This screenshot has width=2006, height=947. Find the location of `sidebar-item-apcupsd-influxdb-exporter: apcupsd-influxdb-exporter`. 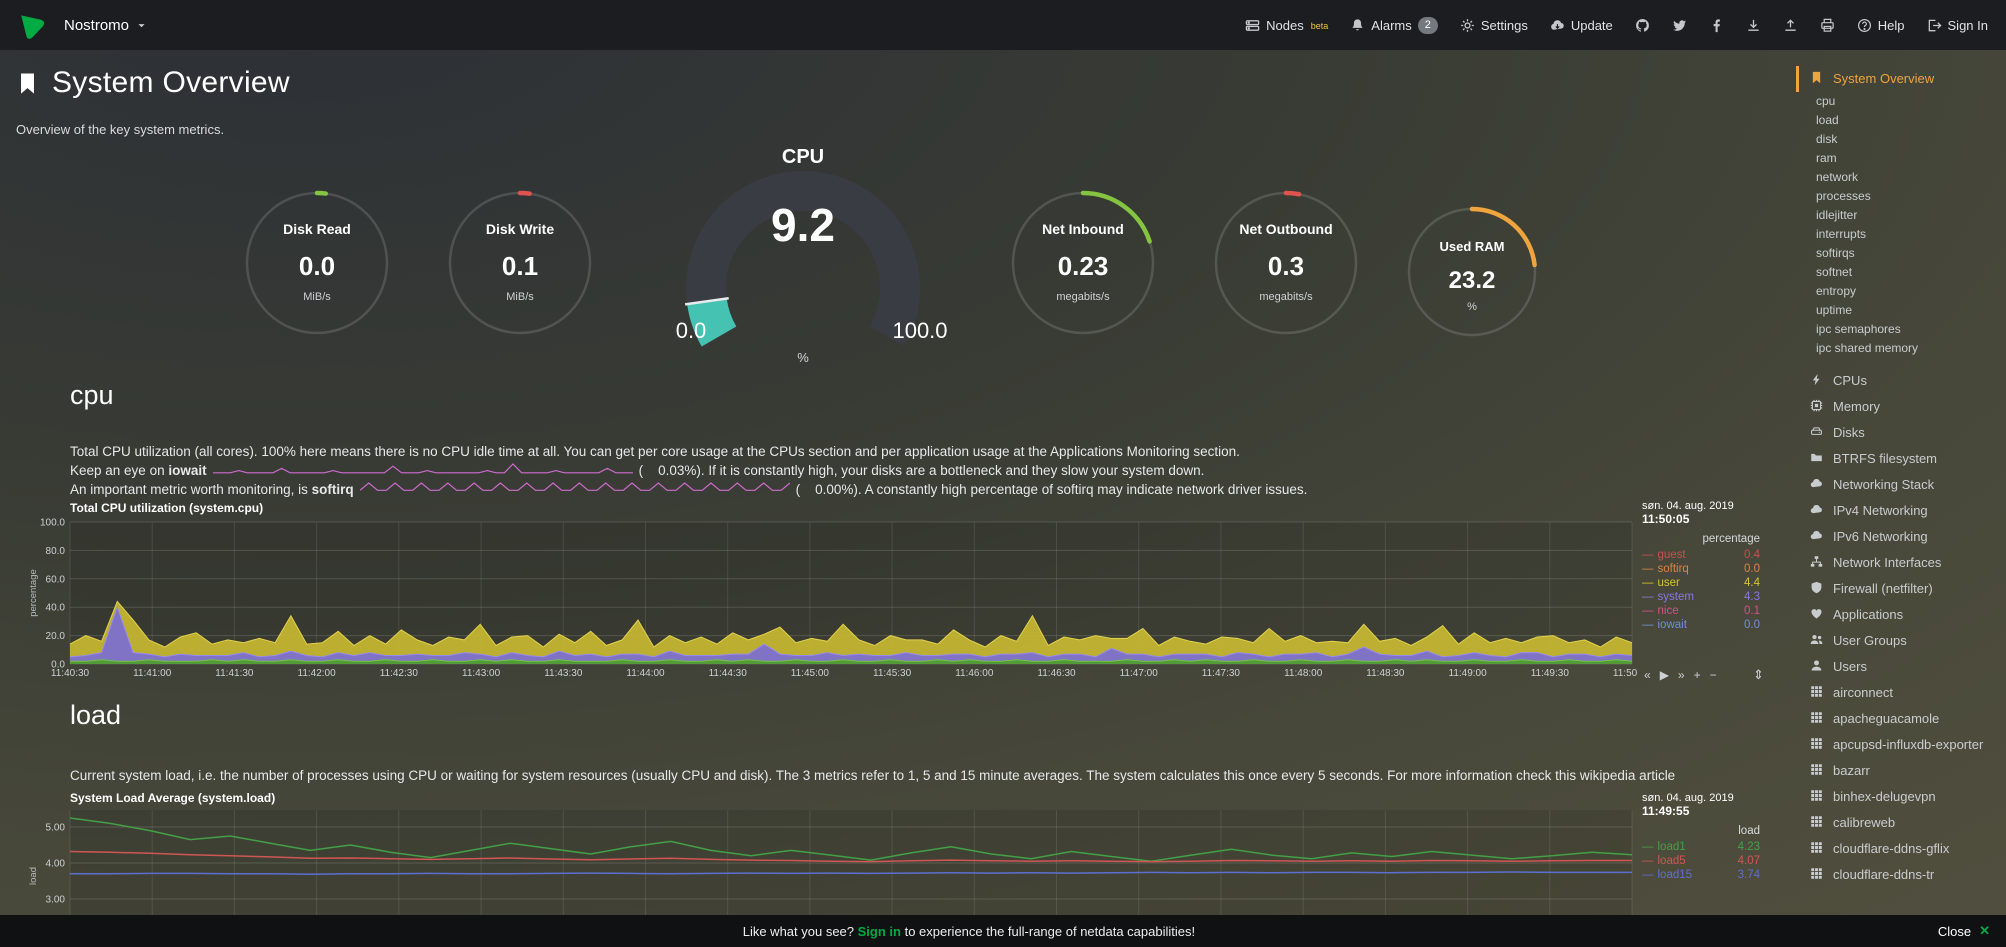

sidebar-item-apcupsd-influxdb-exporter: apcupsd-influxdb-exporter is located at coordinates (1901, 745).